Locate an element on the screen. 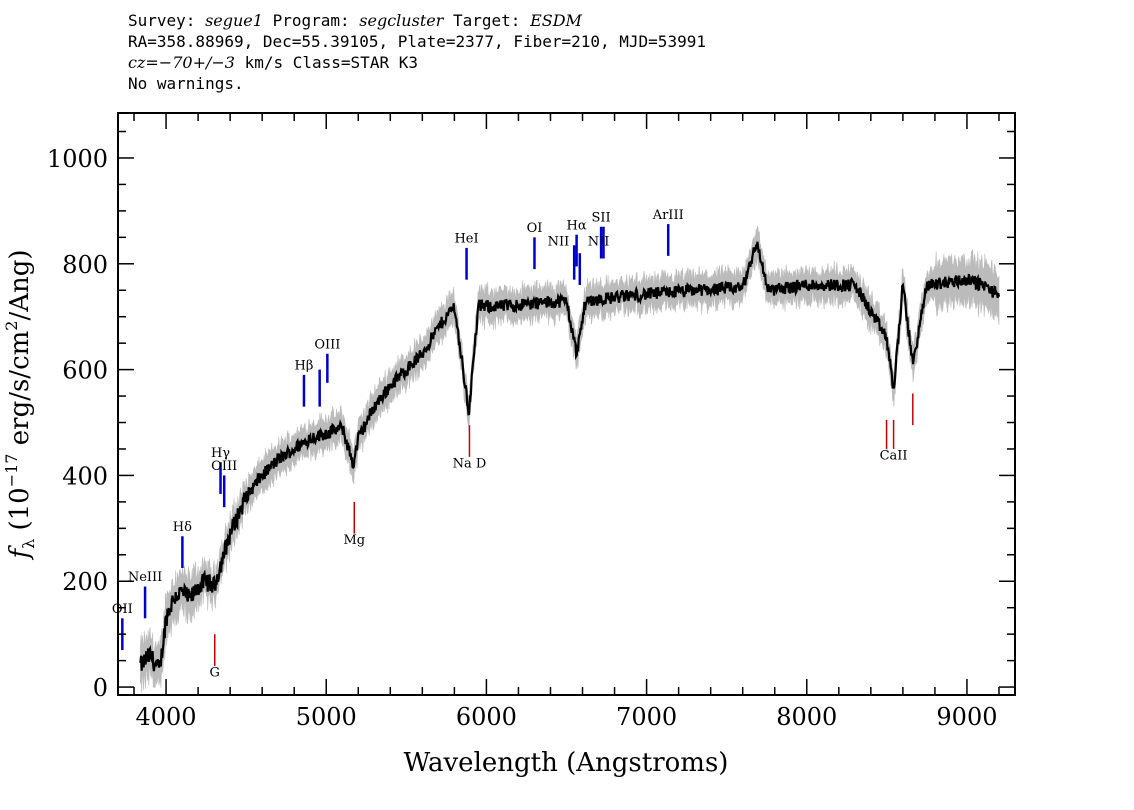  emission-line-label: OI is located at coordinates (535, 228).